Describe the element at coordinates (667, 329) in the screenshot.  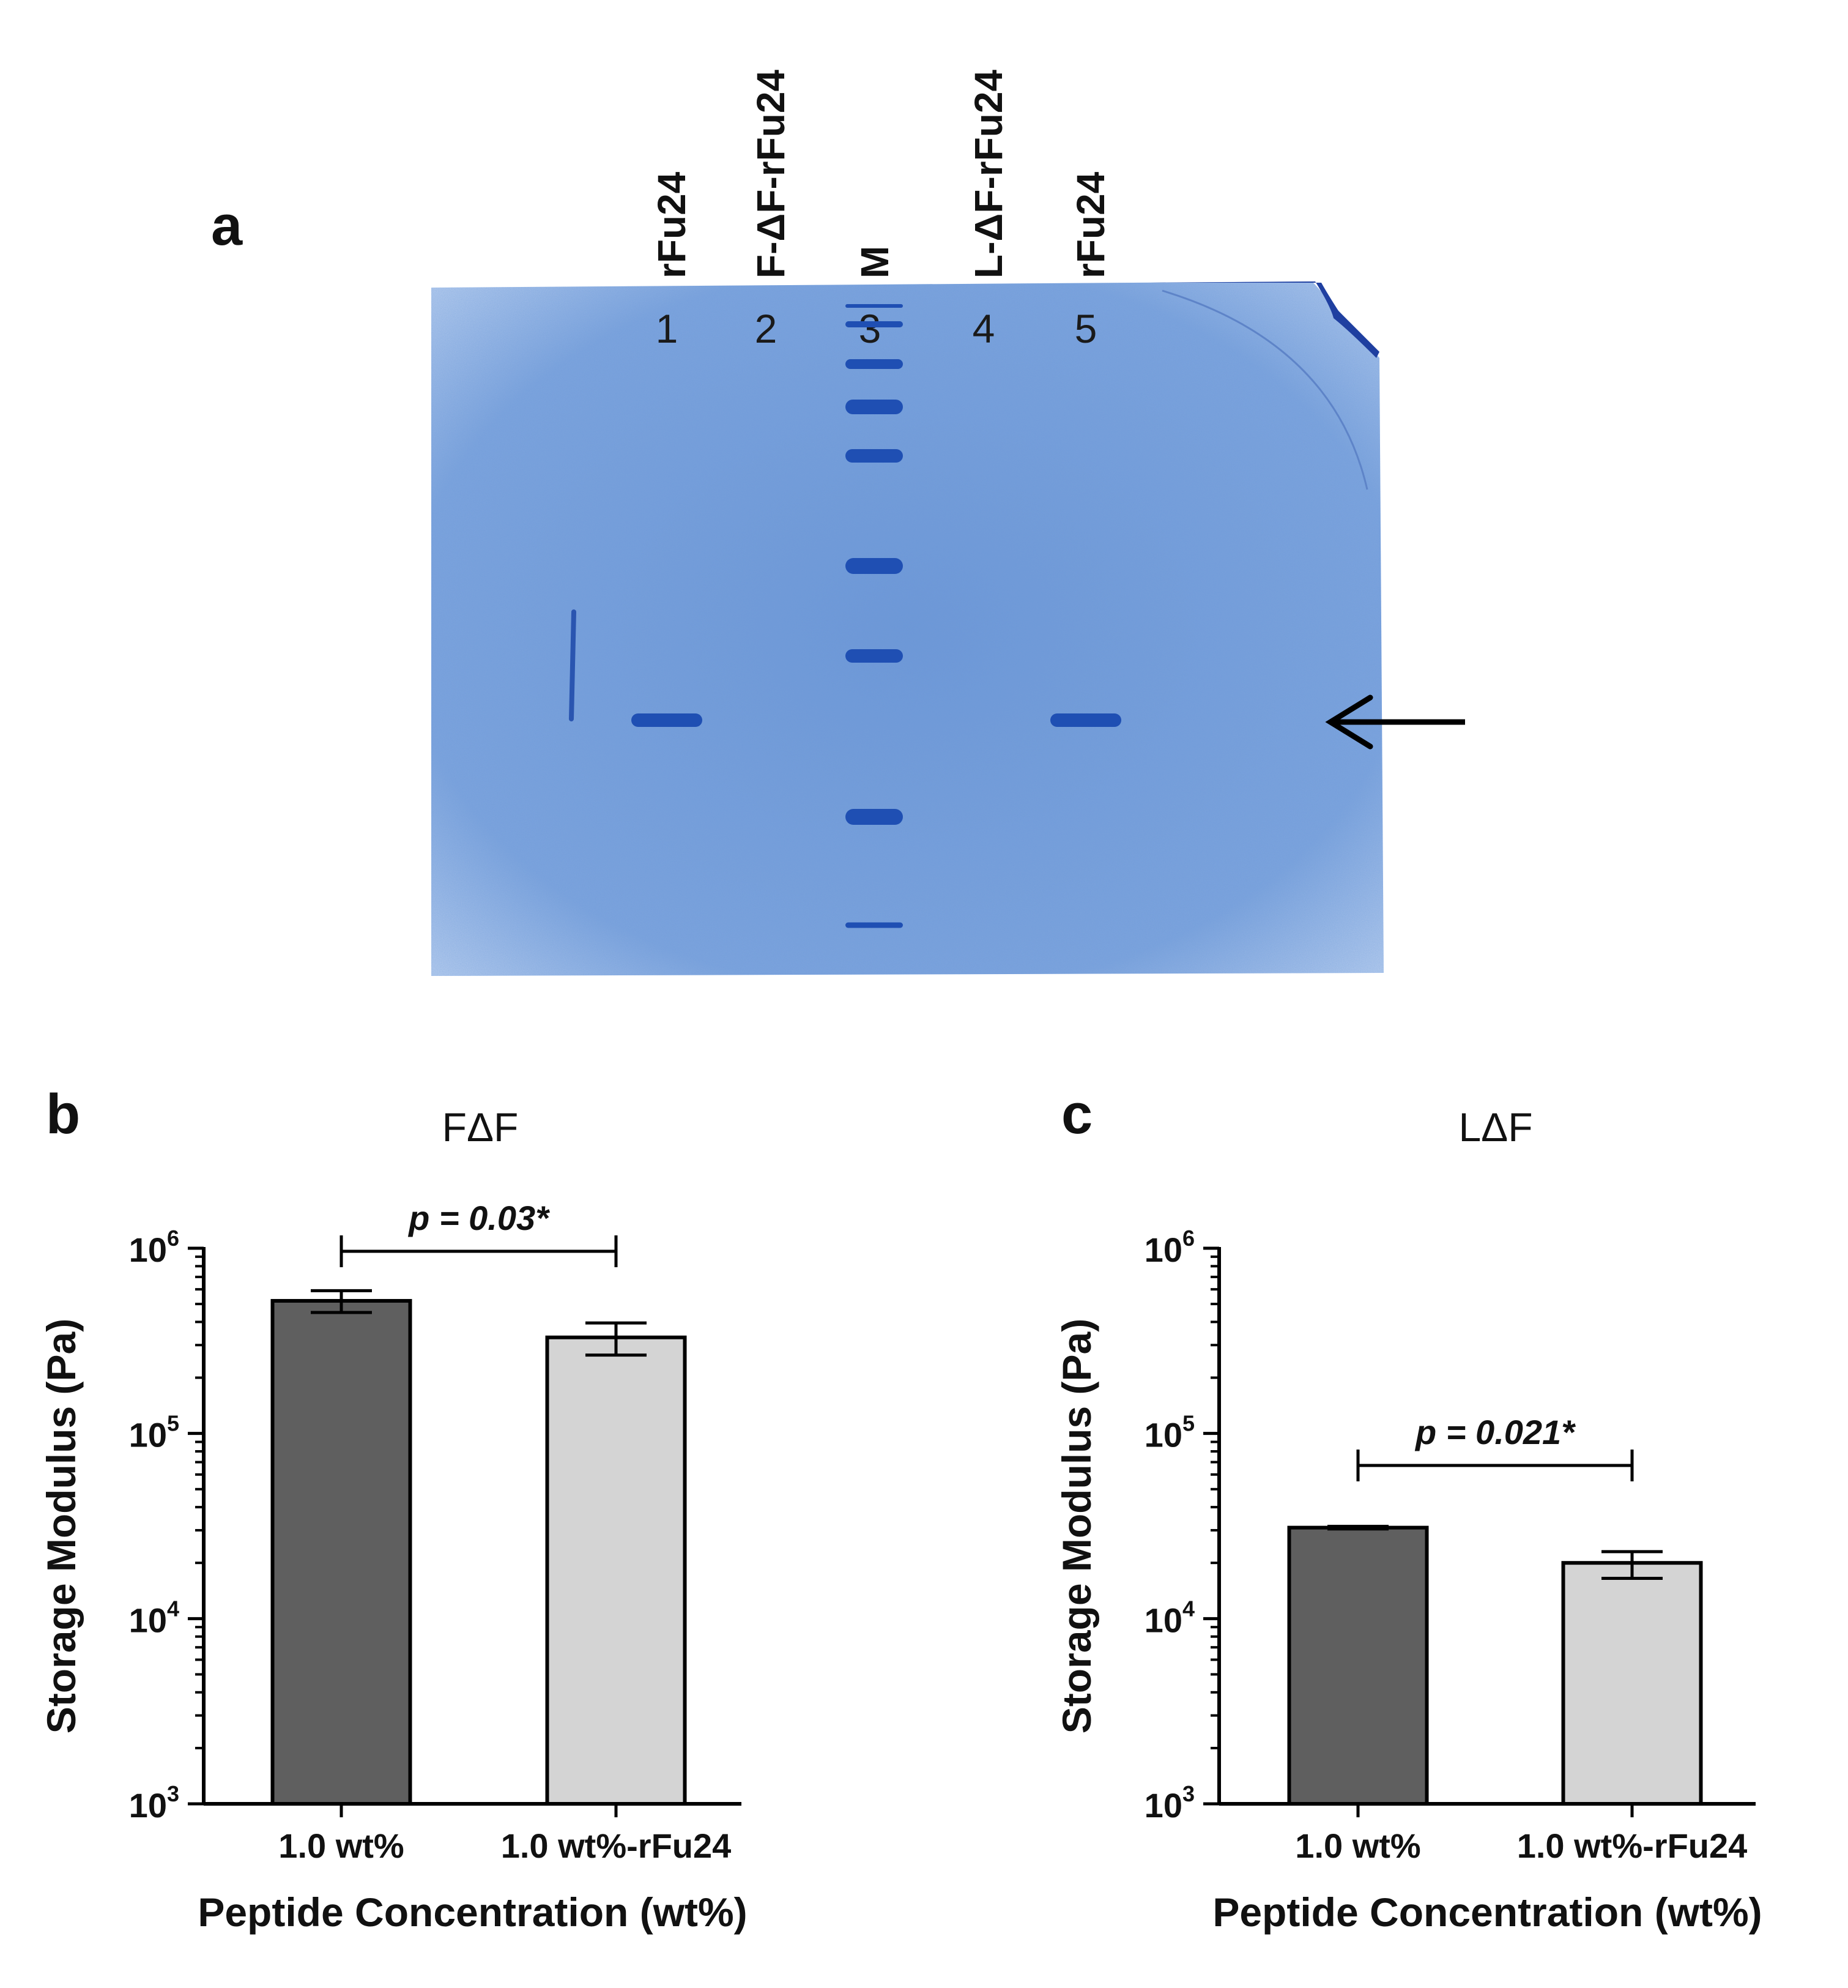
I see `gel-lane-number: 1` at that location.